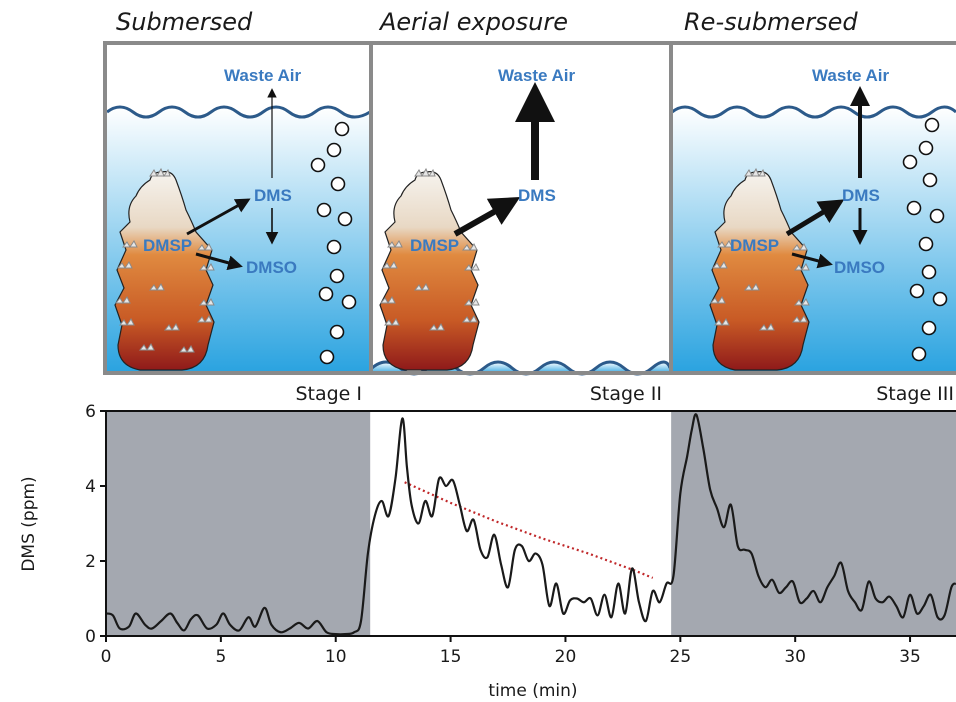 The width and height of the screenshot is (956, 702). Describe the element at coordinates (106, 657) in the screenshot. I see `x-tick-label: 0` at that location.